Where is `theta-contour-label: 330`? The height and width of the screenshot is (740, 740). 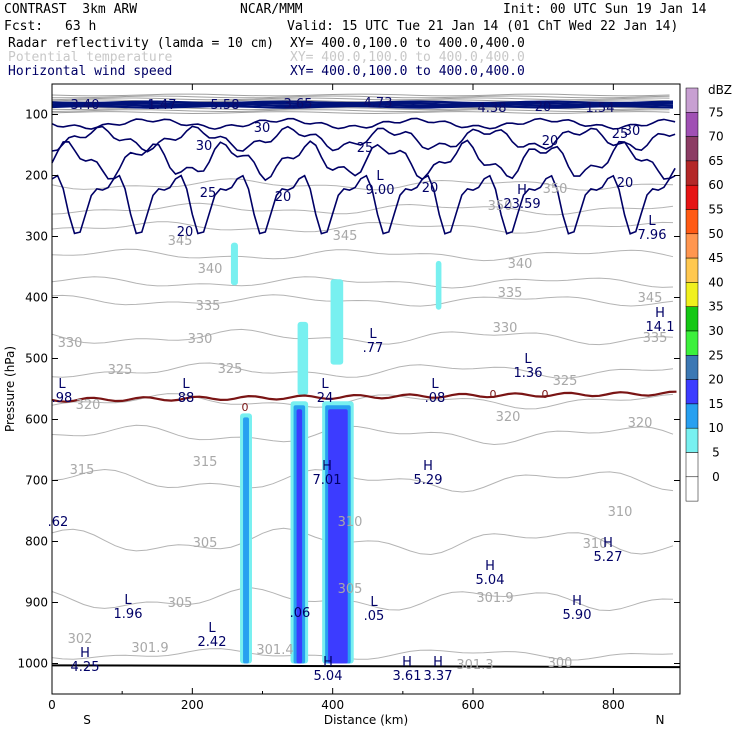
theta-contour-label: 330 is located at coordinates (200, 339).